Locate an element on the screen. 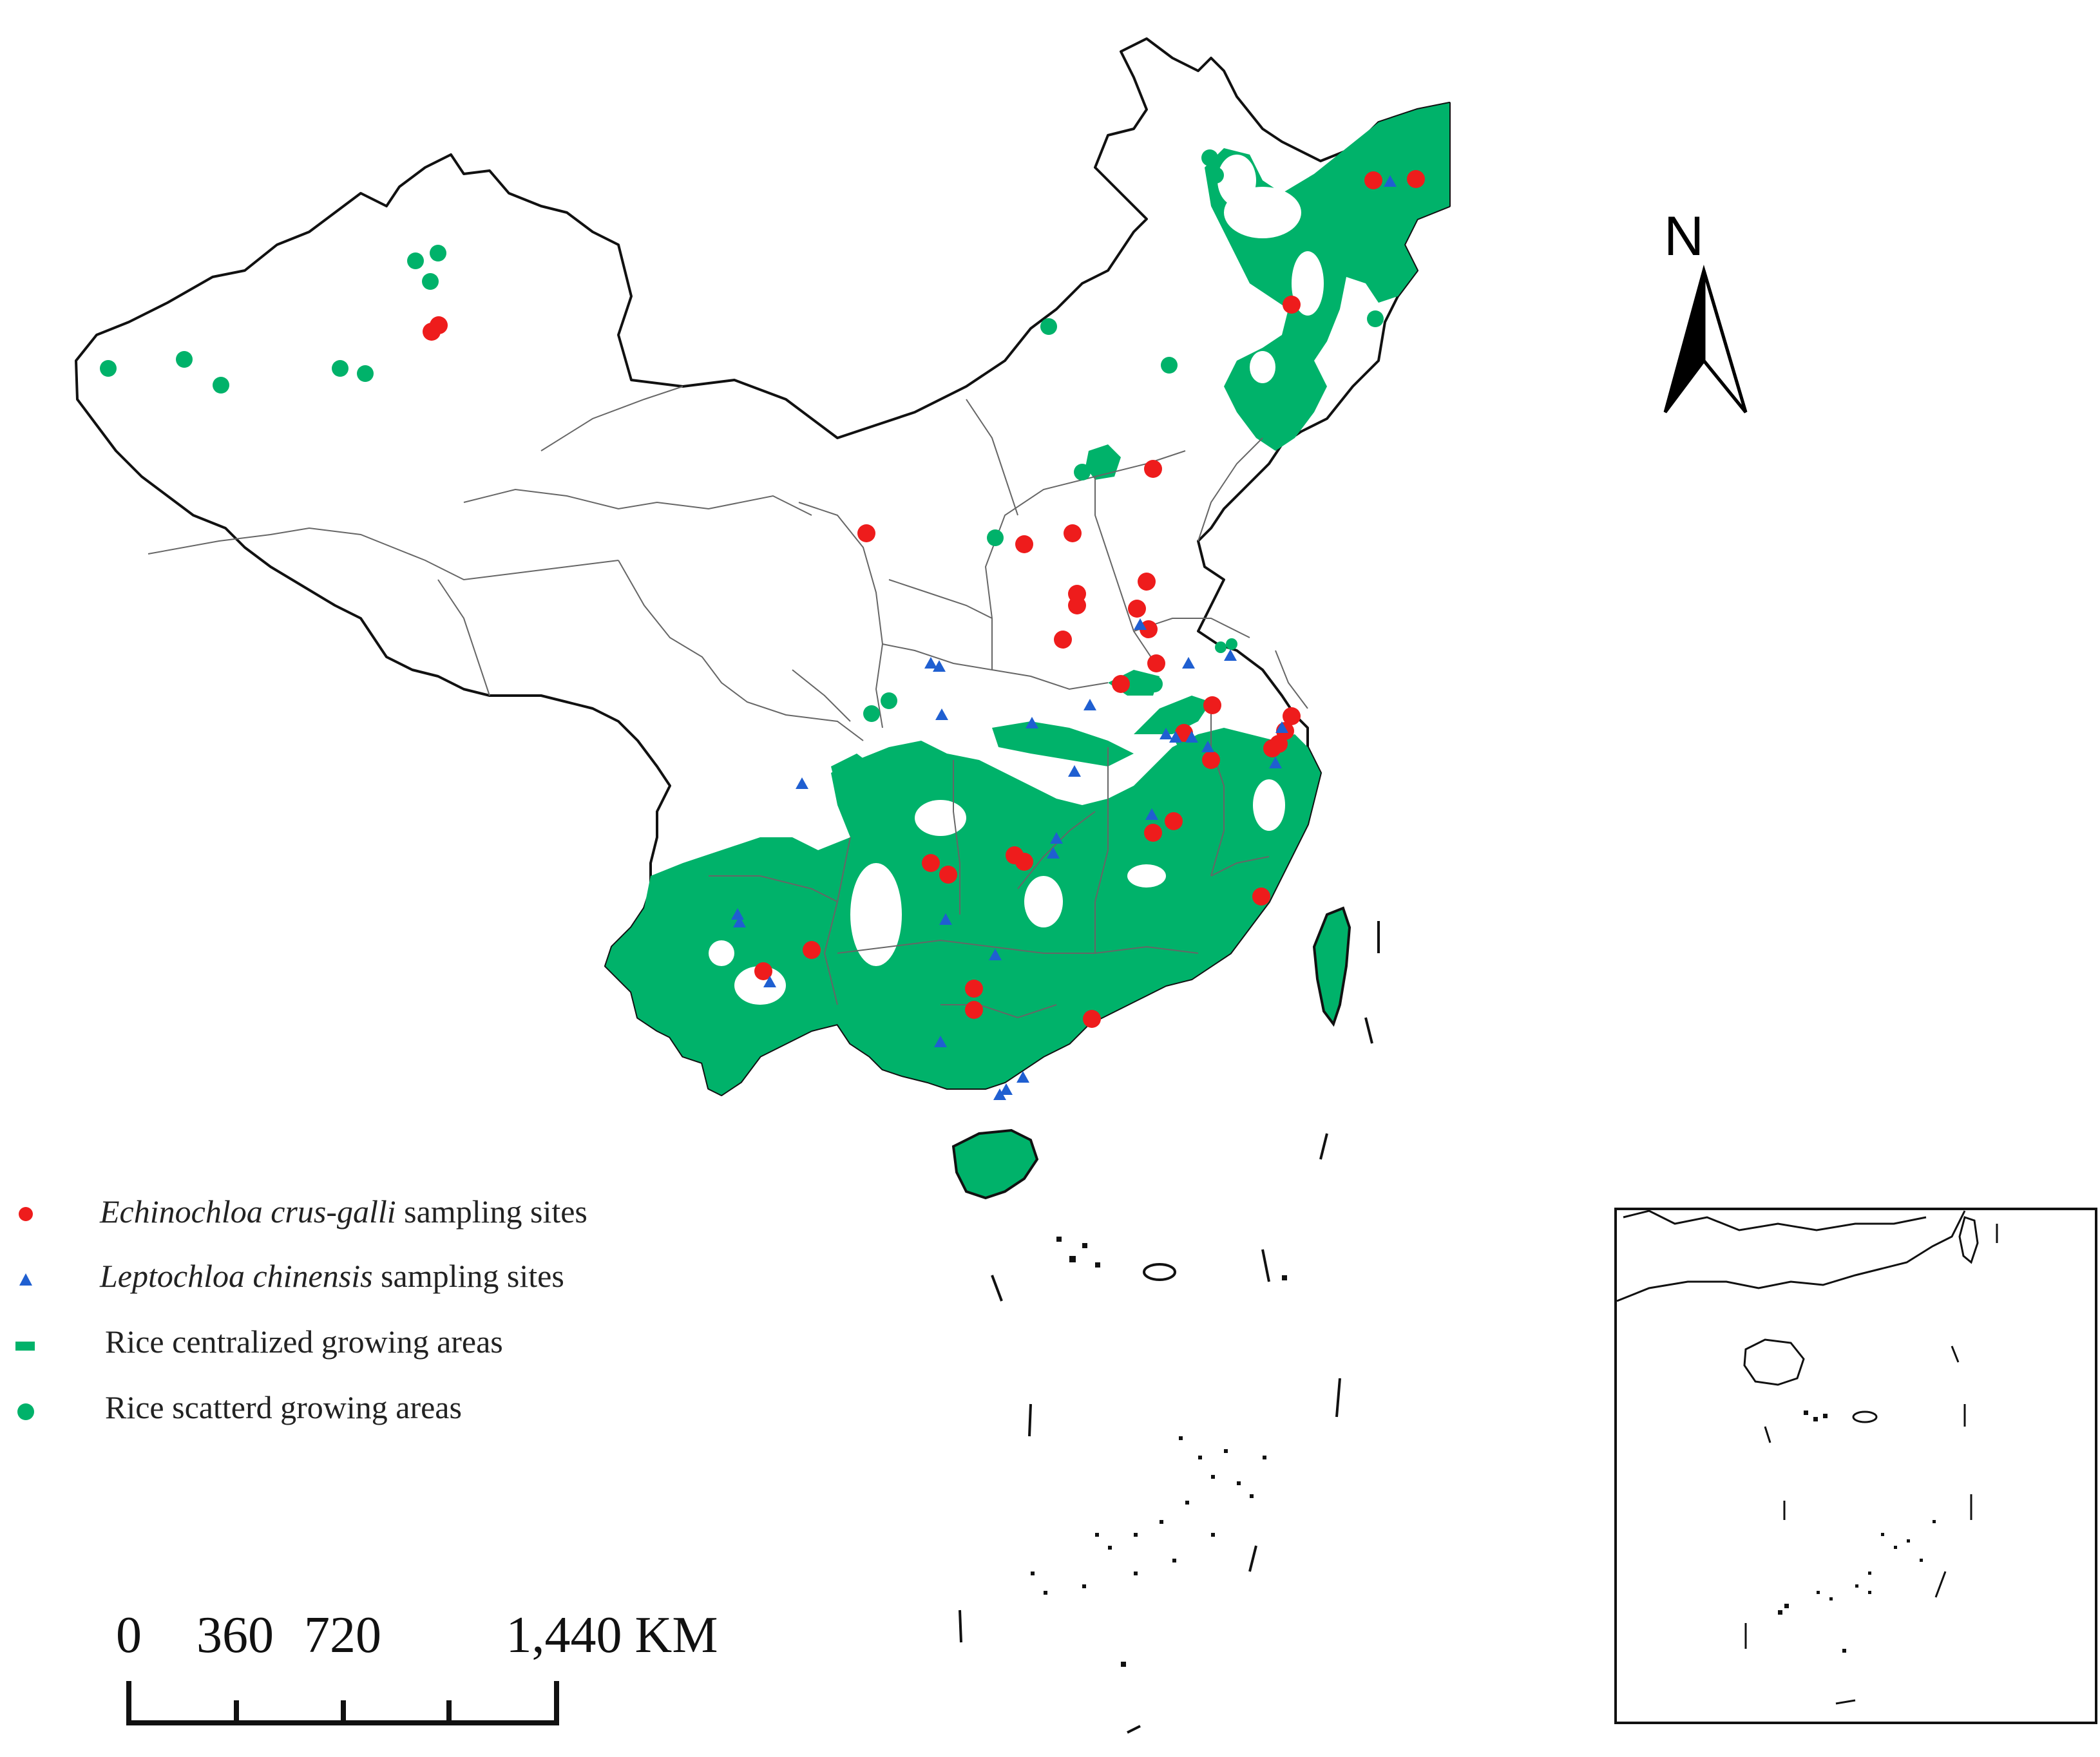 Image resolution: width=2100 pixels, height=1757 pixels. south-china-sea-islands is located at coordinates (1169, 1327).